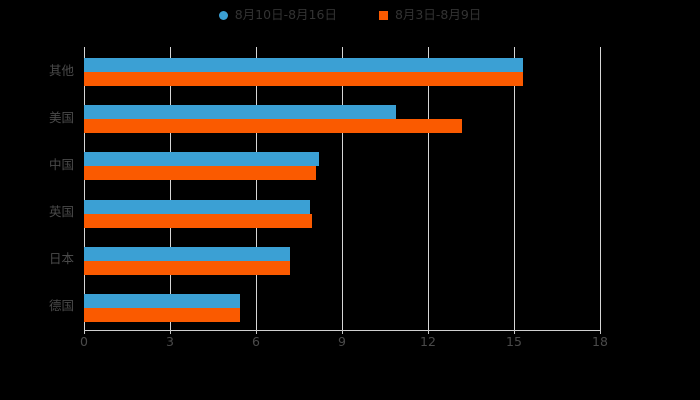  What do you see at coordinates (350, 344) in the screenshot?
I see `x-axis-labels: 0 3 6 9 12 15 18` at bounding box center [350, 344].